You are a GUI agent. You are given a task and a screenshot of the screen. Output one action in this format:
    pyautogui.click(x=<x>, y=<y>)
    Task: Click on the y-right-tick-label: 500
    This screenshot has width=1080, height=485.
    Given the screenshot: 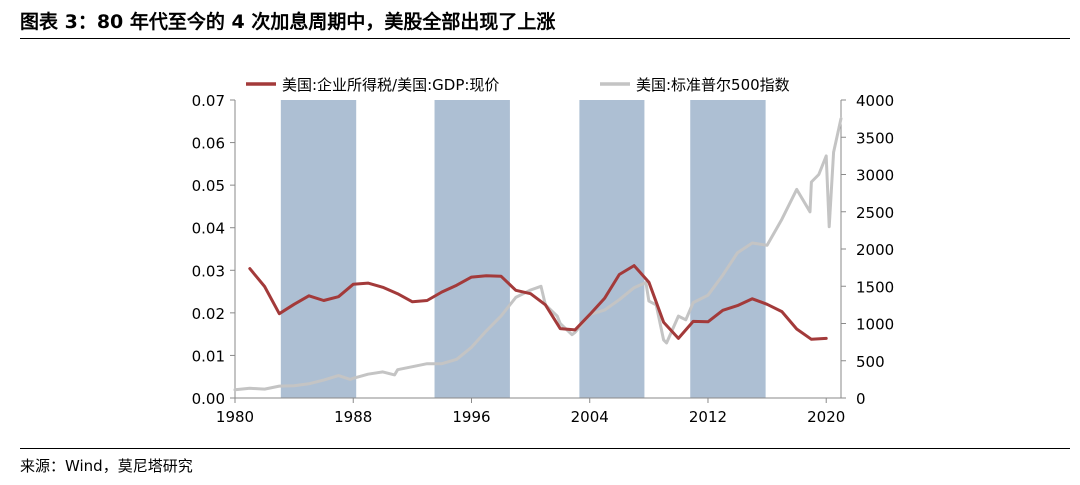 What is the action you would take?
    pyautogui.click(x=870, y=362)
    